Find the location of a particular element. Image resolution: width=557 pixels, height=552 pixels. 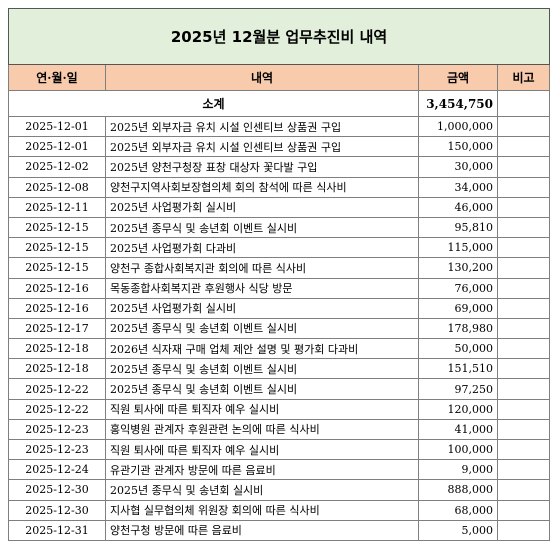

expense-row: 2025-12-30 2025년 종무식 및 송년회 실시비 888,000 is located at coordinates (279, 490).